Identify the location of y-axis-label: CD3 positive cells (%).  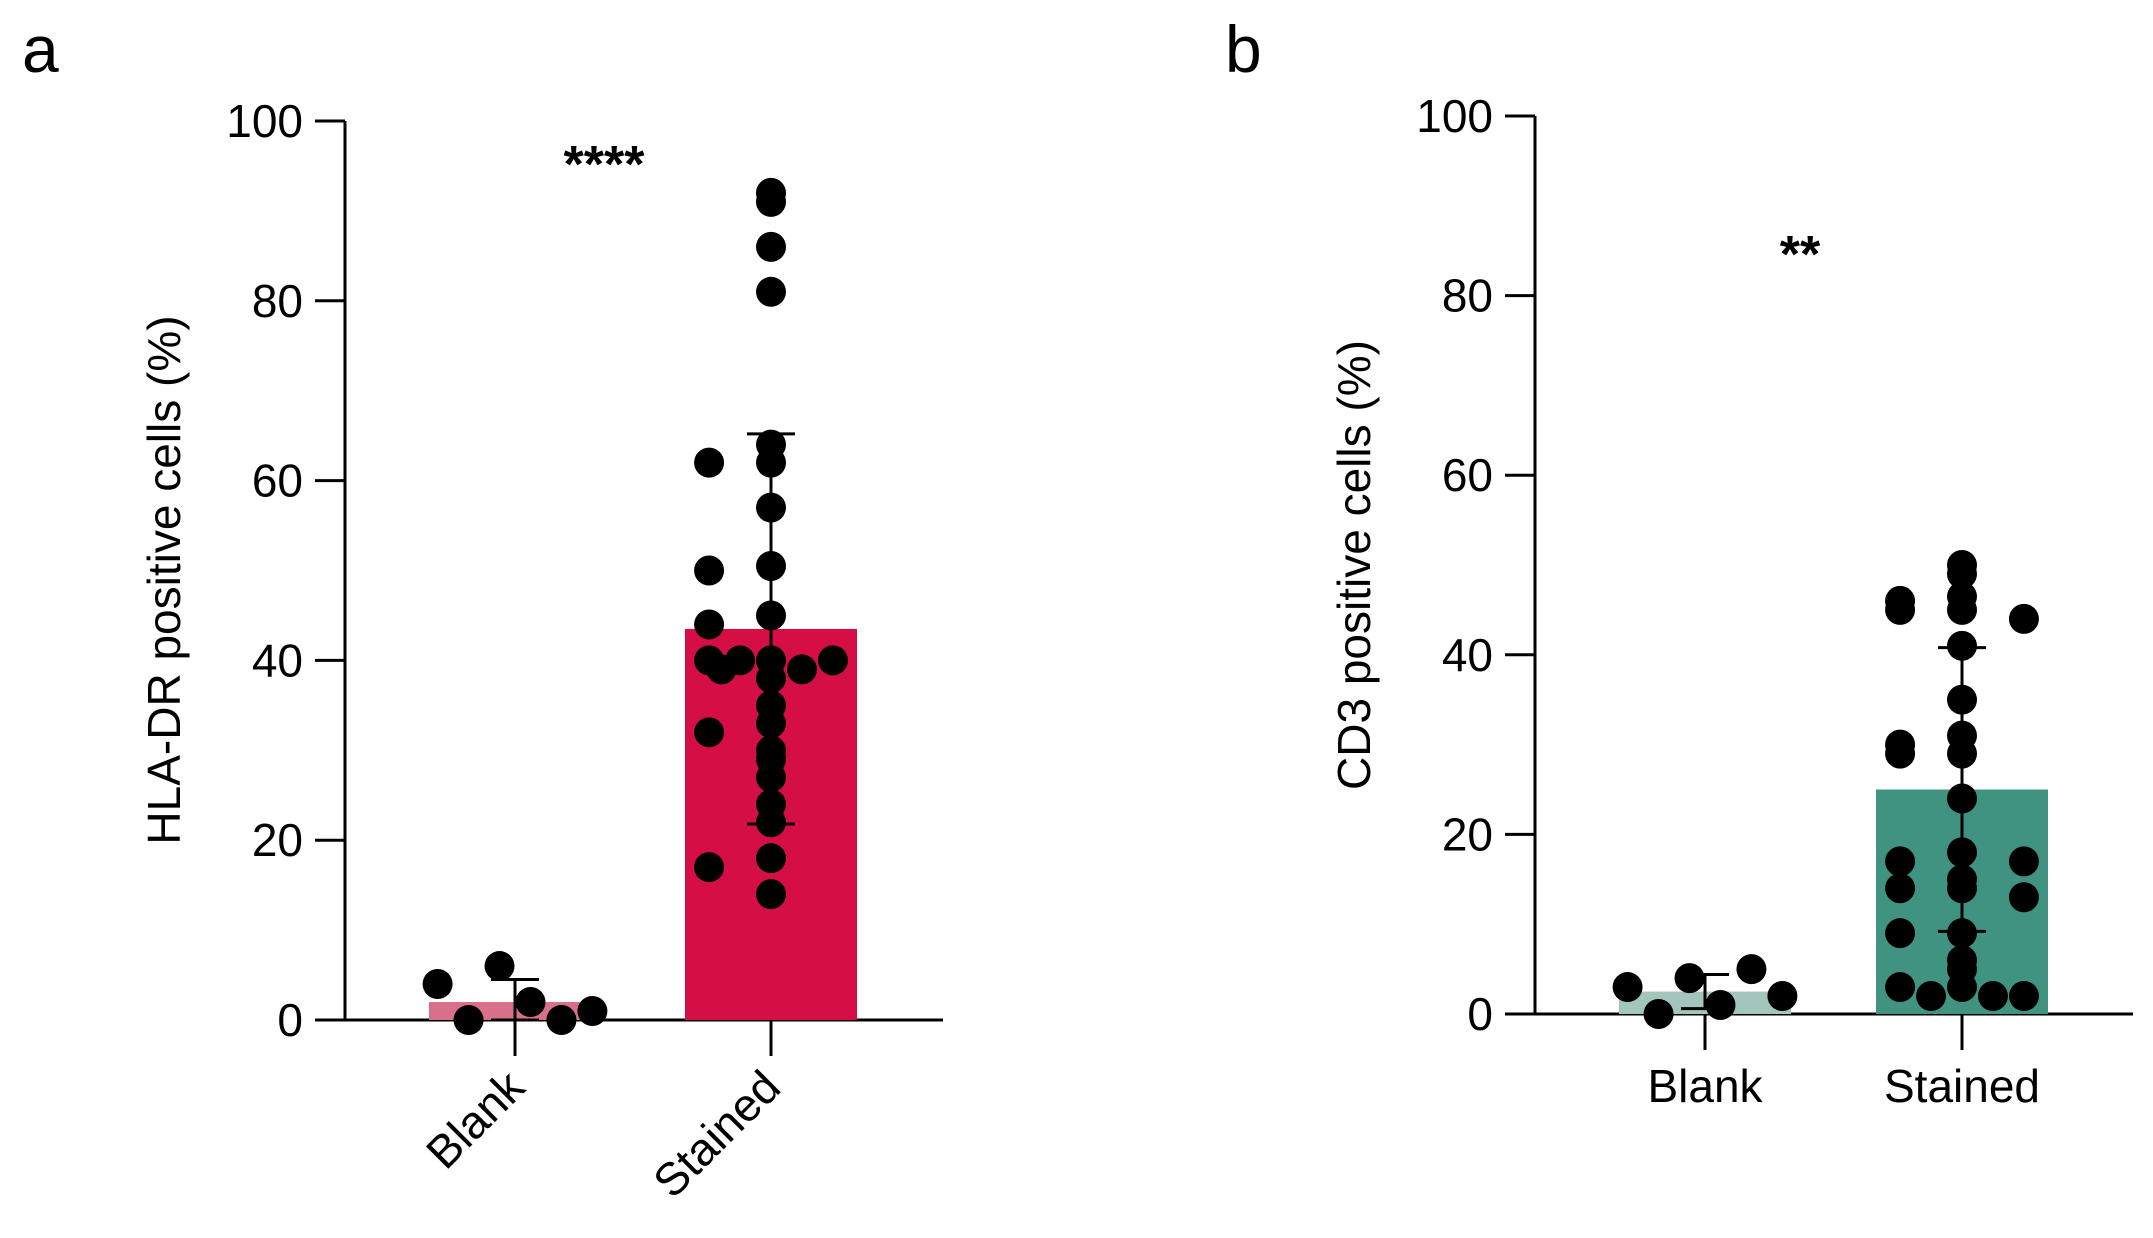
(1354, 565).